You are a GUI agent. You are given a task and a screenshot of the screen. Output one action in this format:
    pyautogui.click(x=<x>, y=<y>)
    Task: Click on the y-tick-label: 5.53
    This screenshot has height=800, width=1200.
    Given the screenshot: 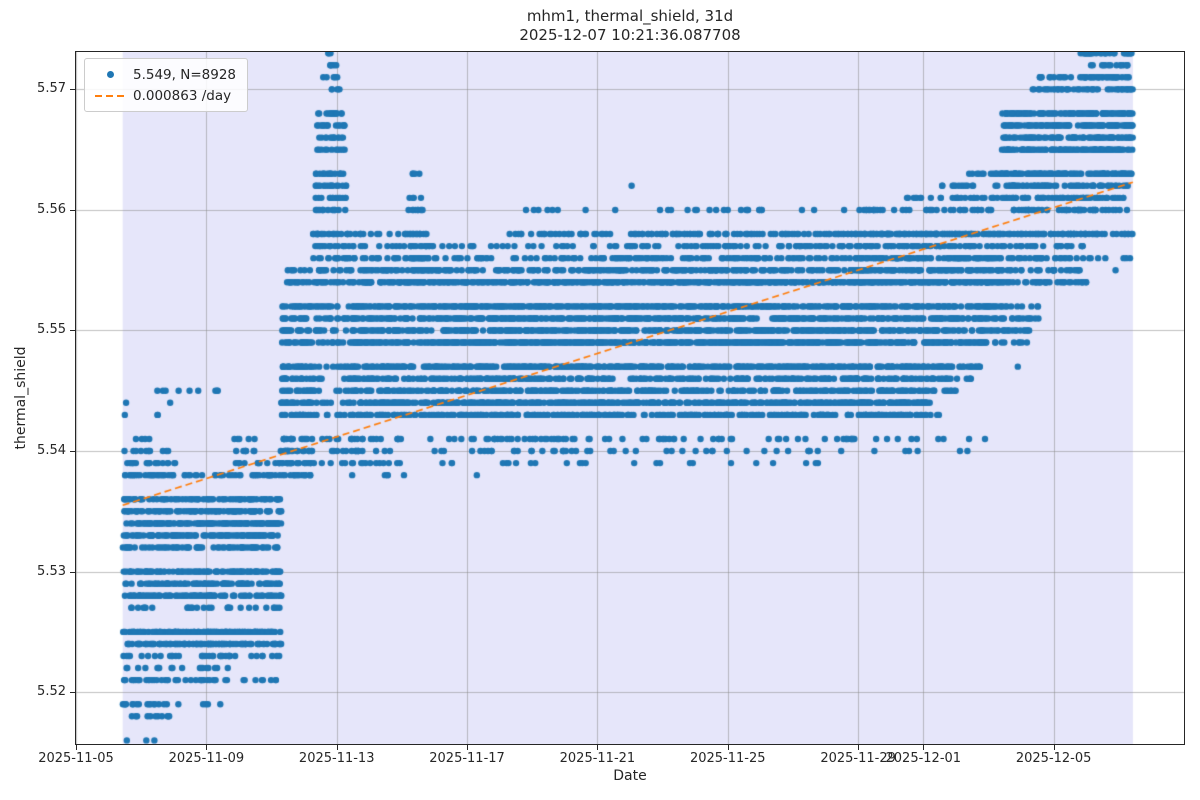 What is the action you would take?
    pyautogui.click(x=51, y=571)
    